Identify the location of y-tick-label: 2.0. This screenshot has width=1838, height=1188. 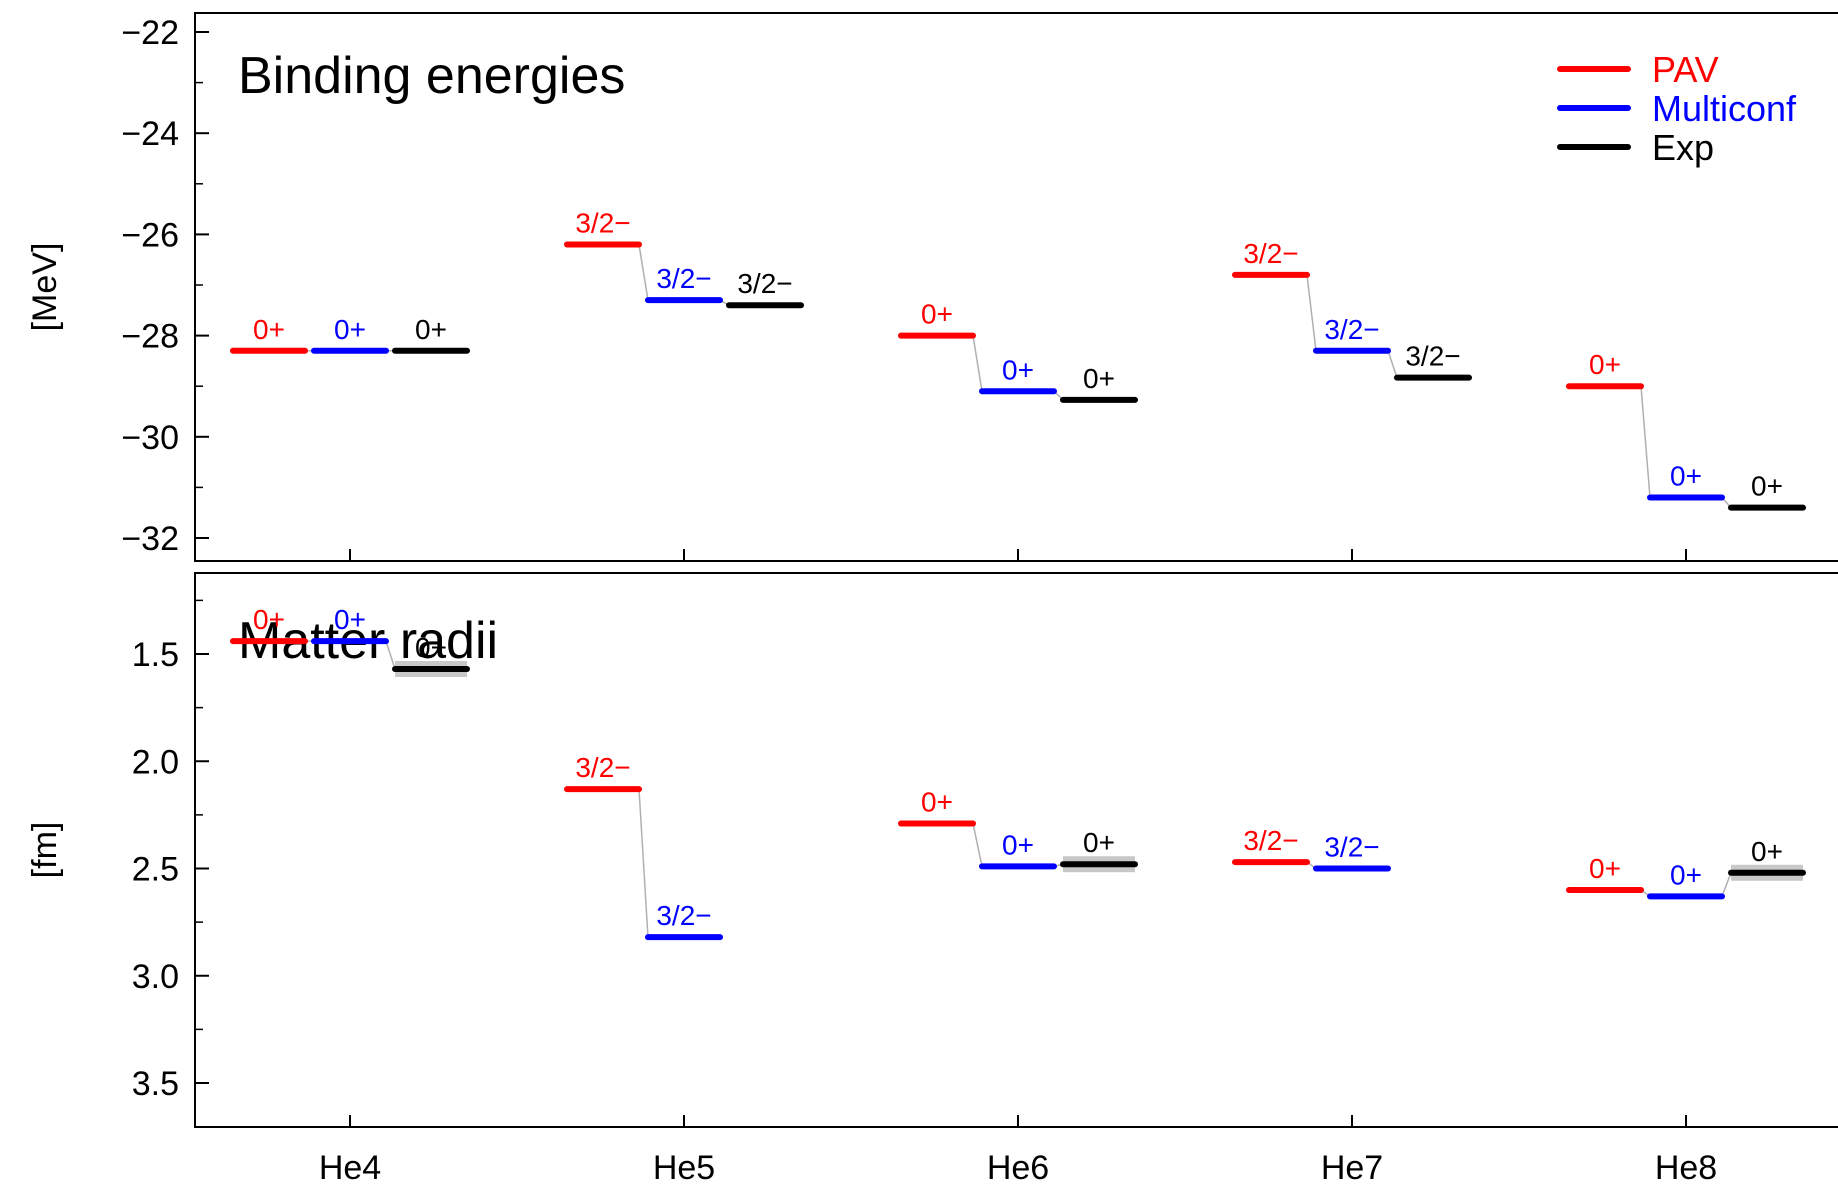
(155, 762).